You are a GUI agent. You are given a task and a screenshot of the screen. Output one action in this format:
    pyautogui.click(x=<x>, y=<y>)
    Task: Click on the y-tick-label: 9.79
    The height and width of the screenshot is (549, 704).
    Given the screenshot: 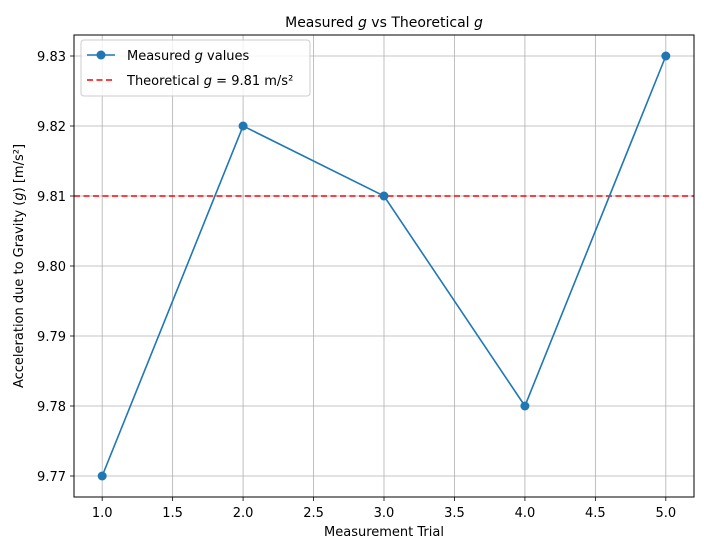 What is the action you would take?
    pyautogui.click(x=51, y=337)
    